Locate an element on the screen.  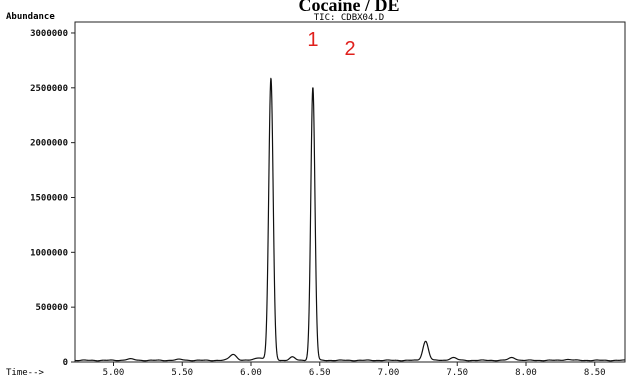
y-tick-label: 2500000 is located at coordinates (49, 89).